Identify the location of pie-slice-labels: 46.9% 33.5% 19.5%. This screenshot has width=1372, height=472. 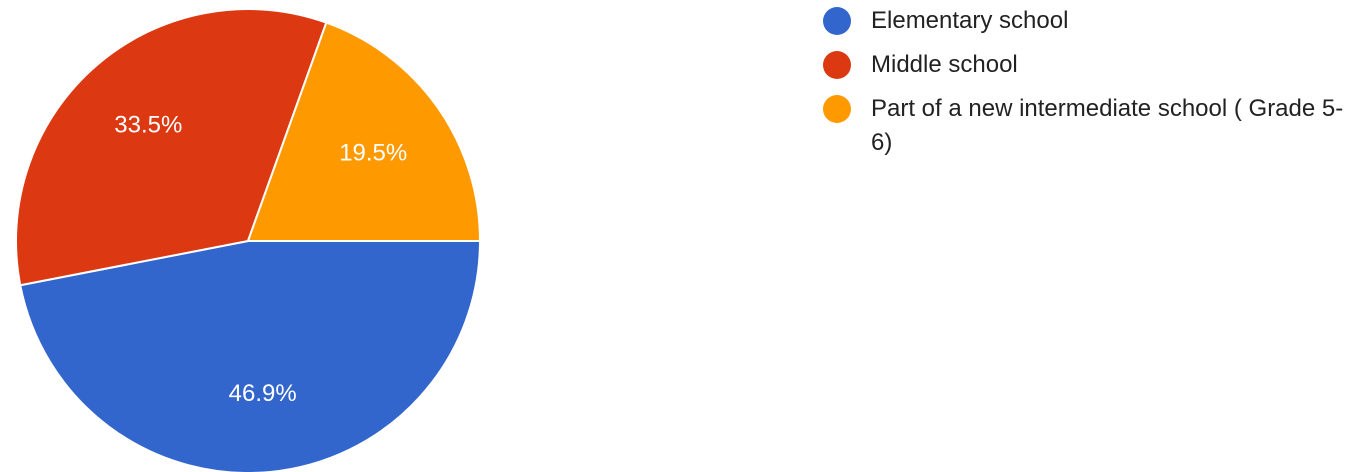
(260, 259).